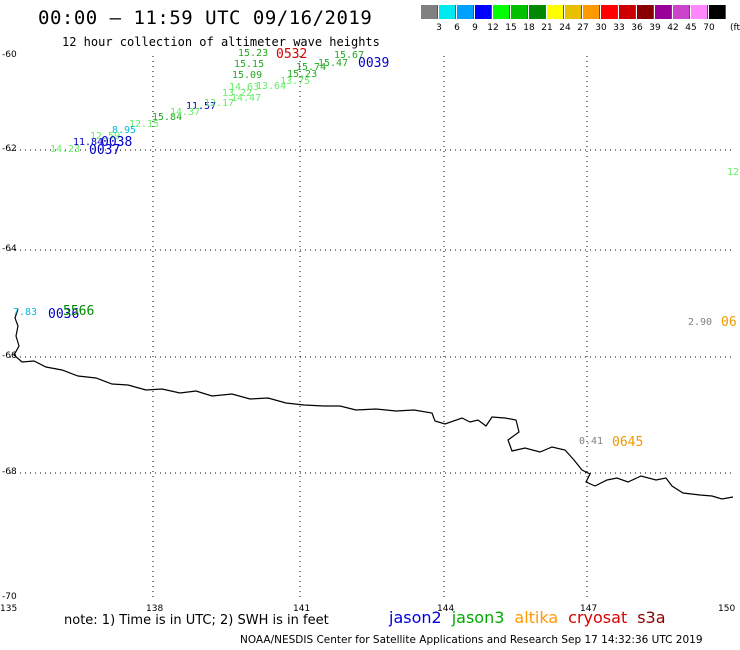 The image size is (740, 650). Describe the element at coordinates (511, 28) in the screenshot. I see `colorbar-label: 15` at that location.